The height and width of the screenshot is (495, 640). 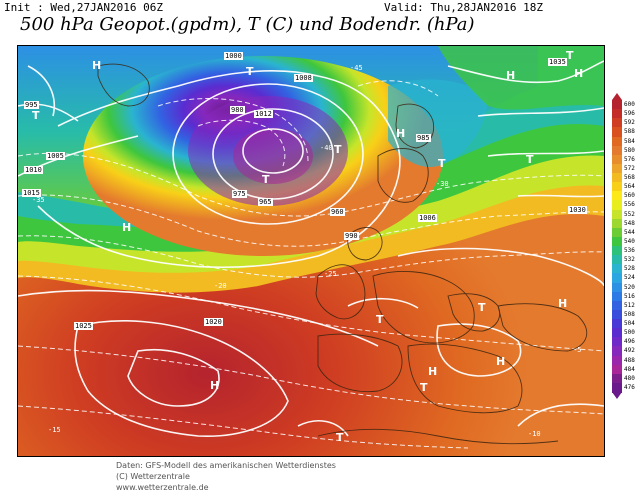 What do you see at coordinates (427, 218) in the screenshot?
I see `isobar-label: 1006` at bounding box center [427, 218].